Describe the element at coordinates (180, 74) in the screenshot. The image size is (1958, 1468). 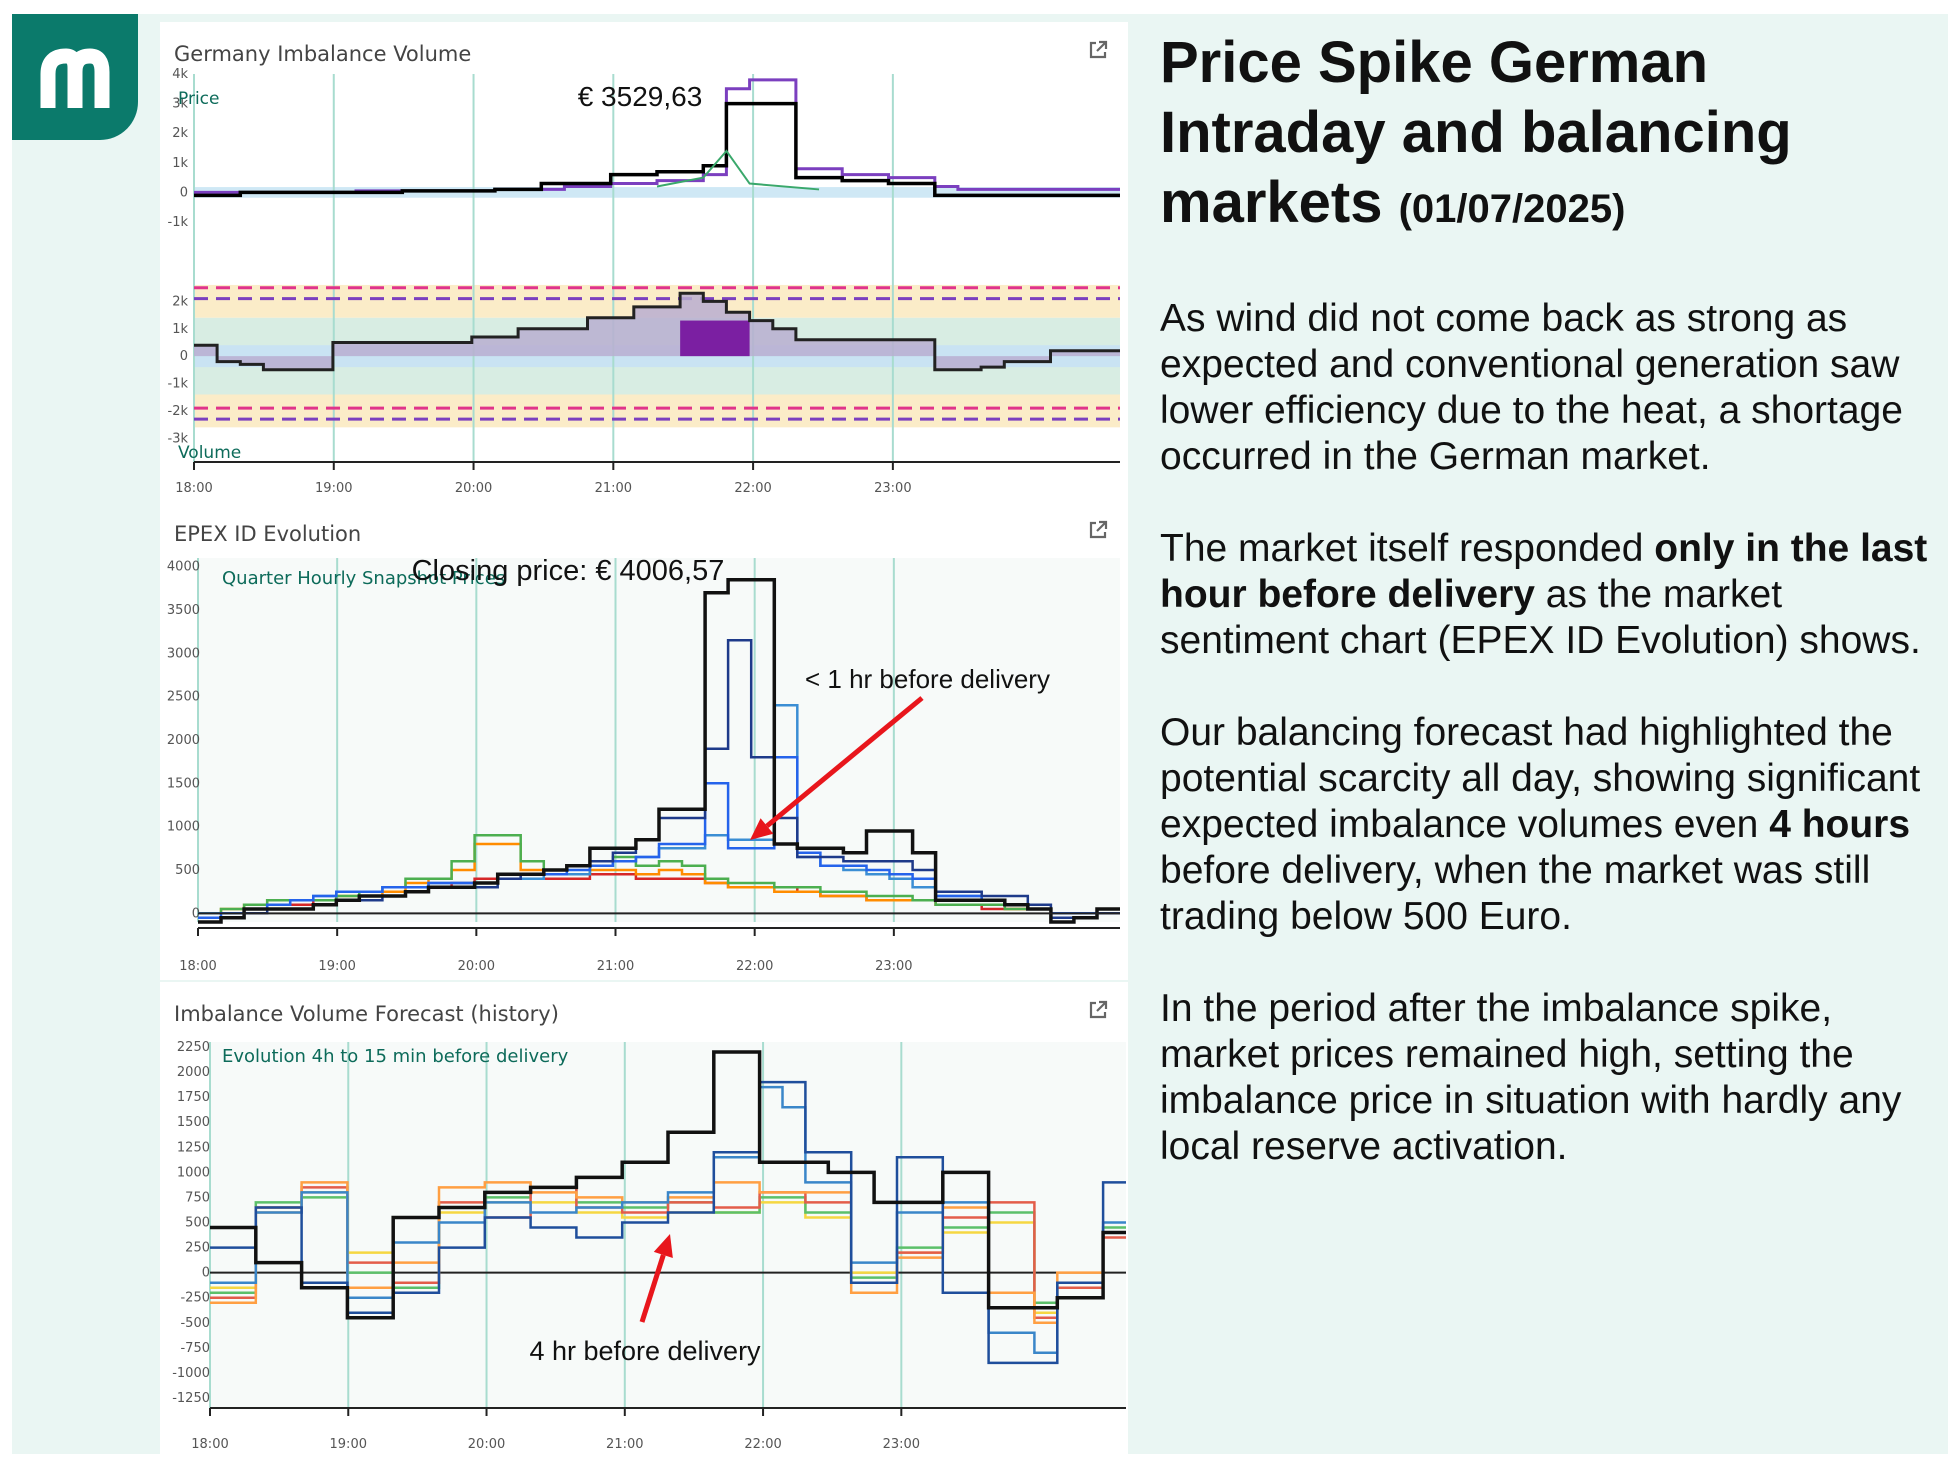
I see `y-tick-label: 4k` at that location.